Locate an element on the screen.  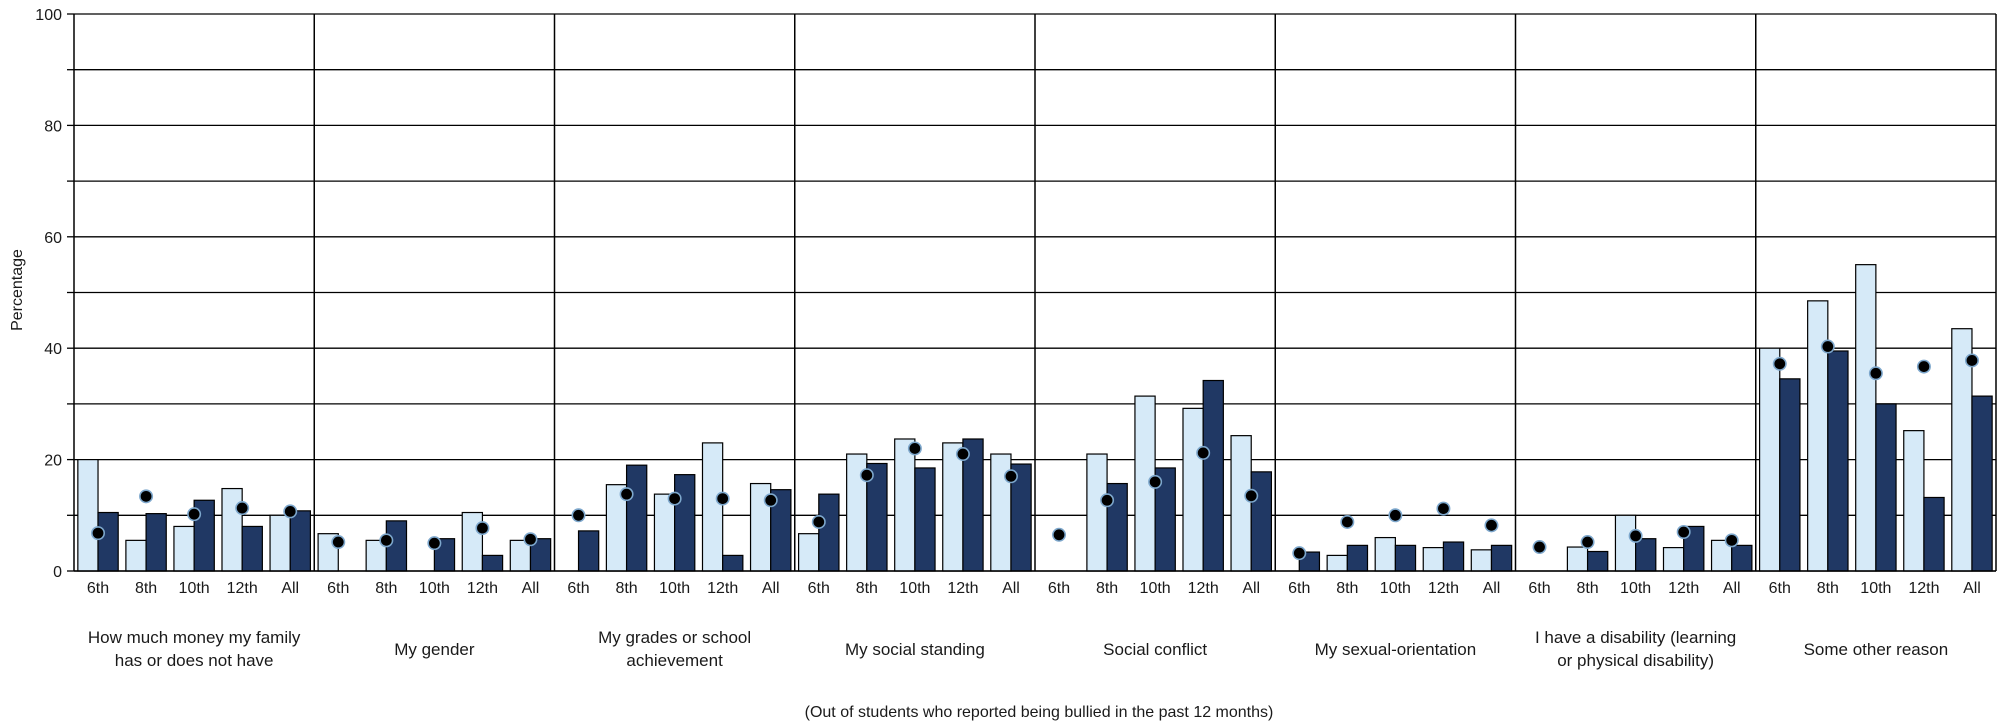
category-label: How much money my family is located at coordinates (194, 637).